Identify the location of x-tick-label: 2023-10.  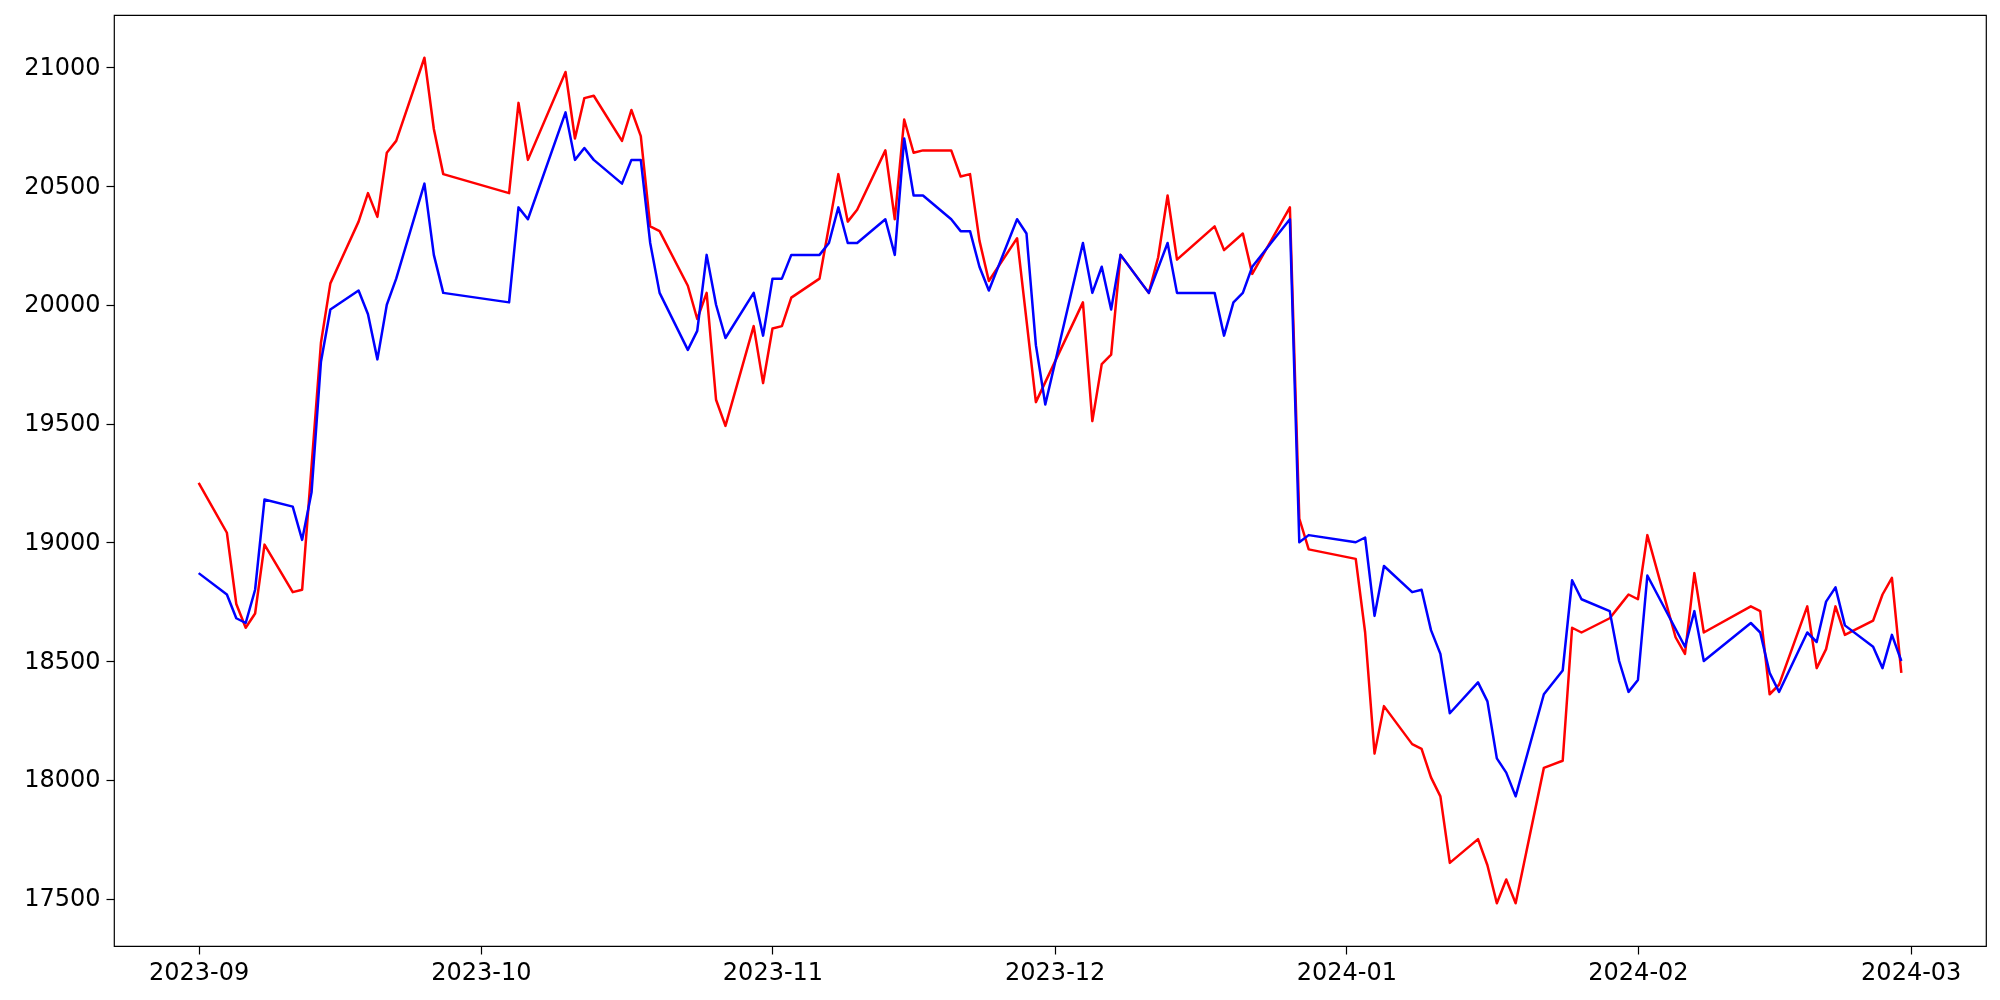
(481, 971).